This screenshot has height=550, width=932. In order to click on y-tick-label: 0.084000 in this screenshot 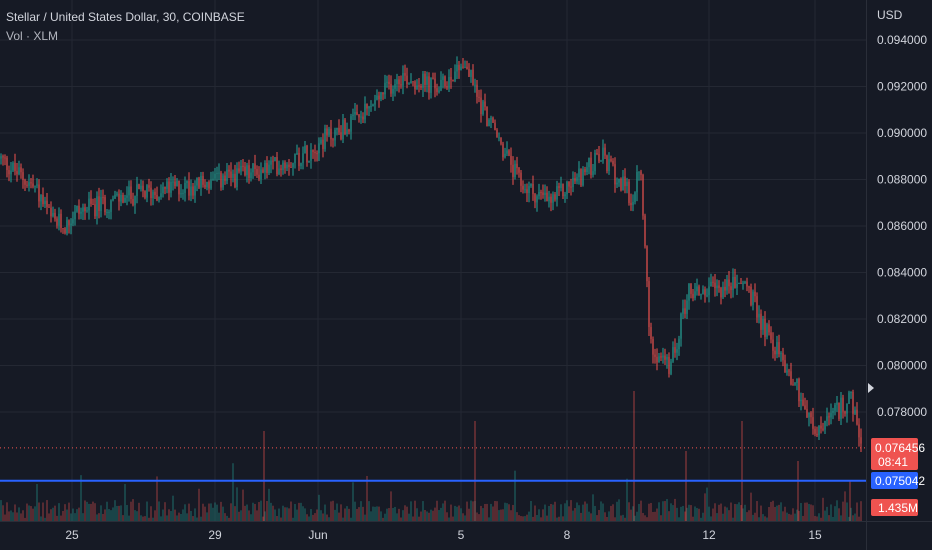, I will do `click(902, 273)`.